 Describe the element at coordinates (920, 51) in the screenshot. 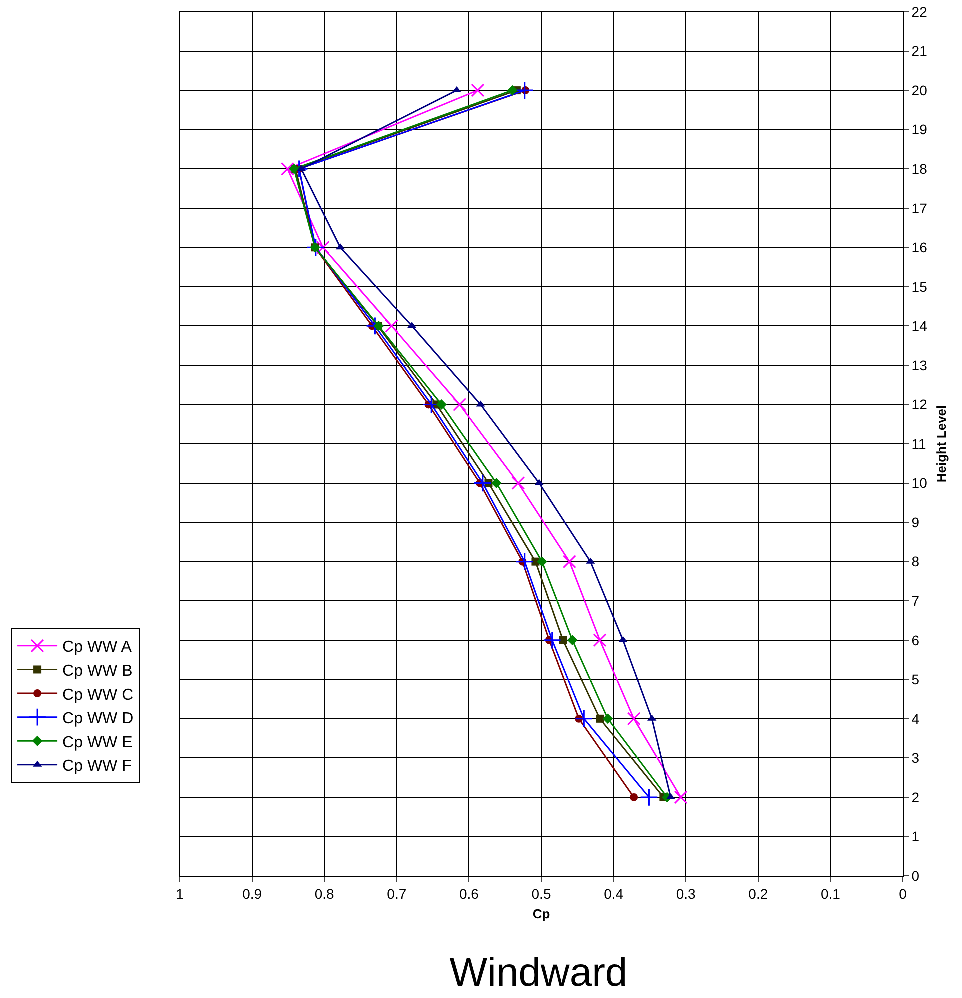

I see `y-tick-label: 21` at that location.